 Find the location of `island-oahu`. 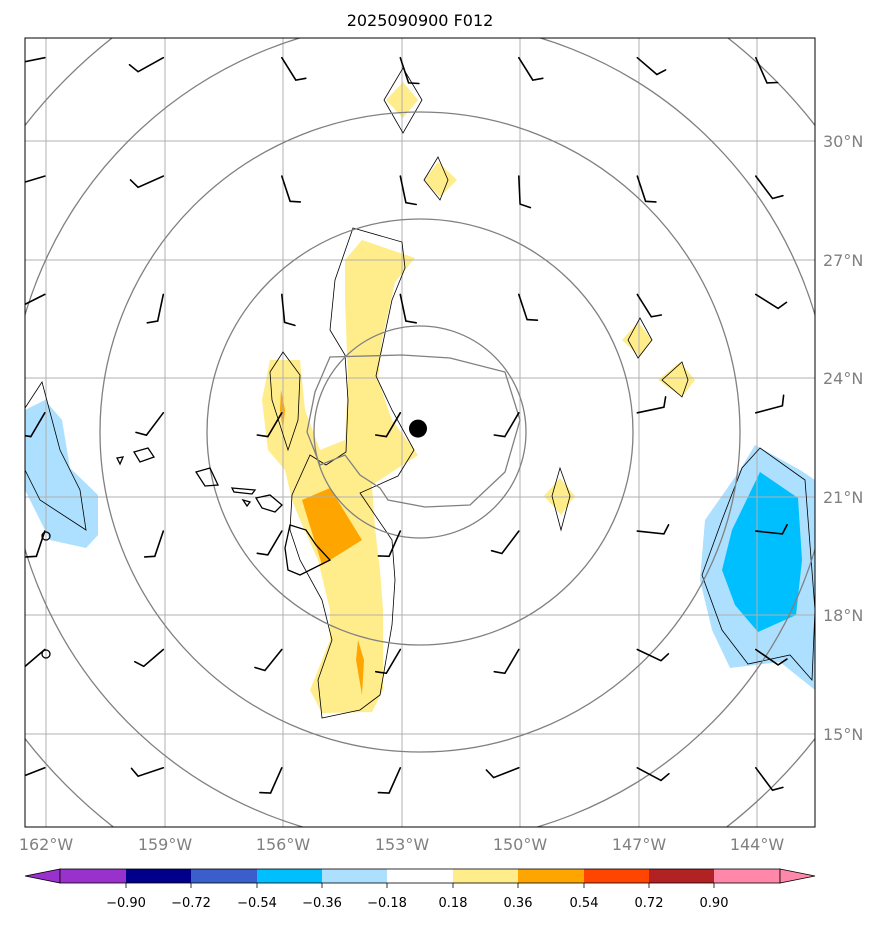

island-oahu is located at coordinates (206, 477).